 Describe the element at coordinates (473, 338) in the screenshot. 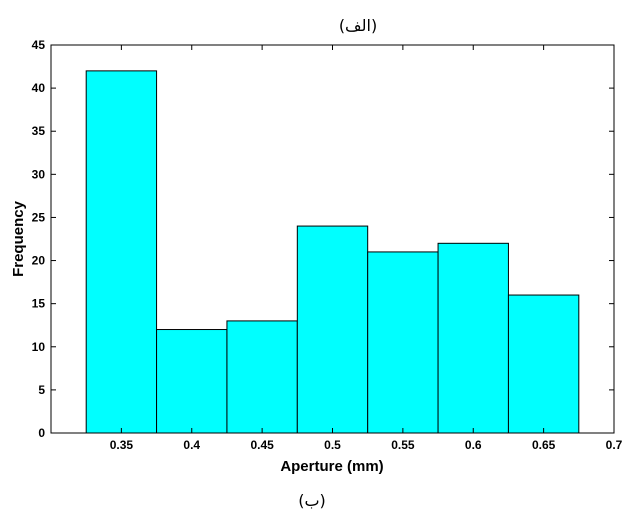

I see `bar-0.6` at that location.